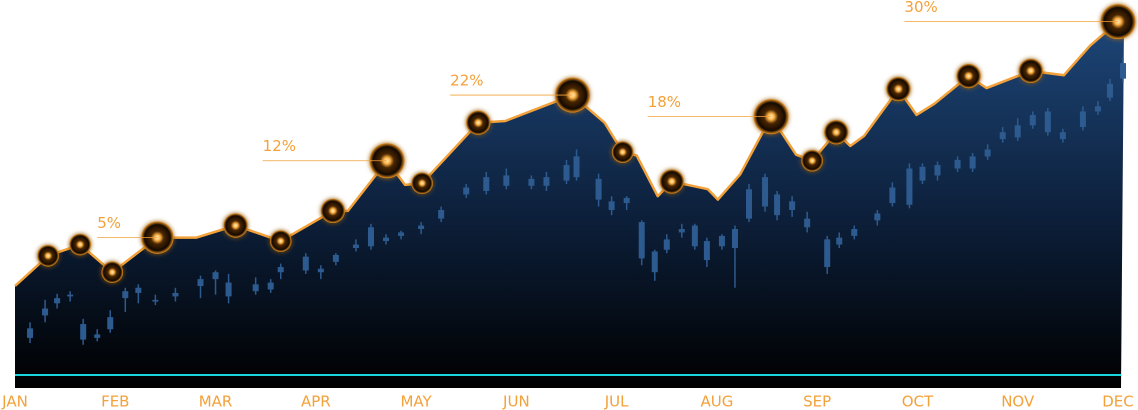 This screenshot has height=410, width=1138. I want to click on x-tick-label: JUL, so click(616, 401).